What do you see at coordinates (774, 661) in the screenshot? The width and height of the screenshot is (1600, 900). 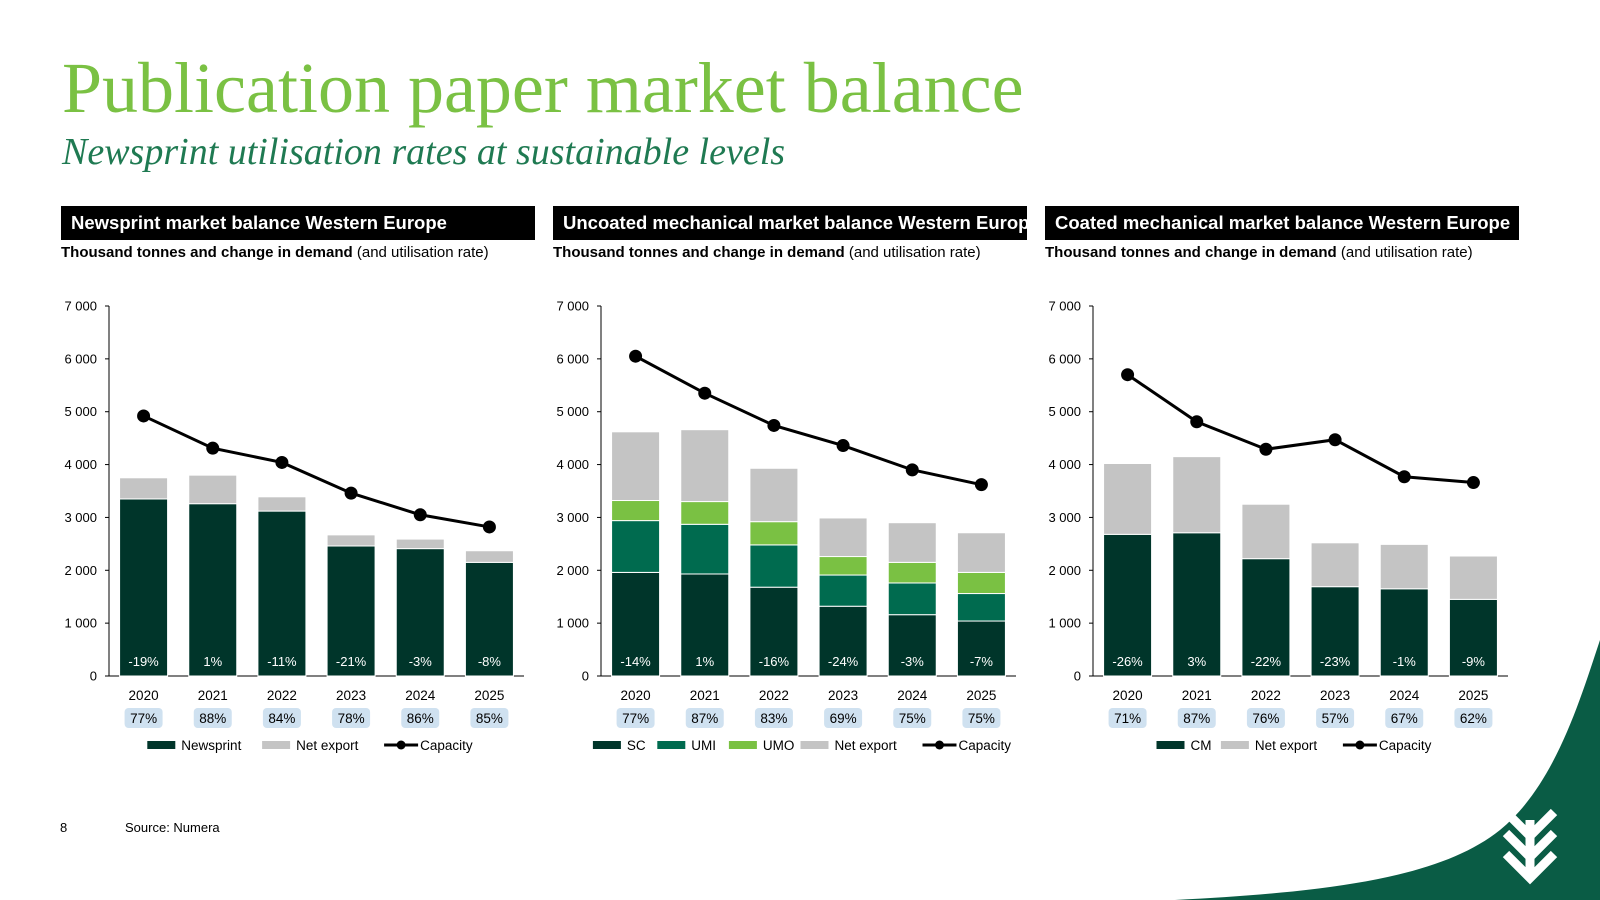 I see `bar-change-label: -16%` at bounding box center [774, 661].